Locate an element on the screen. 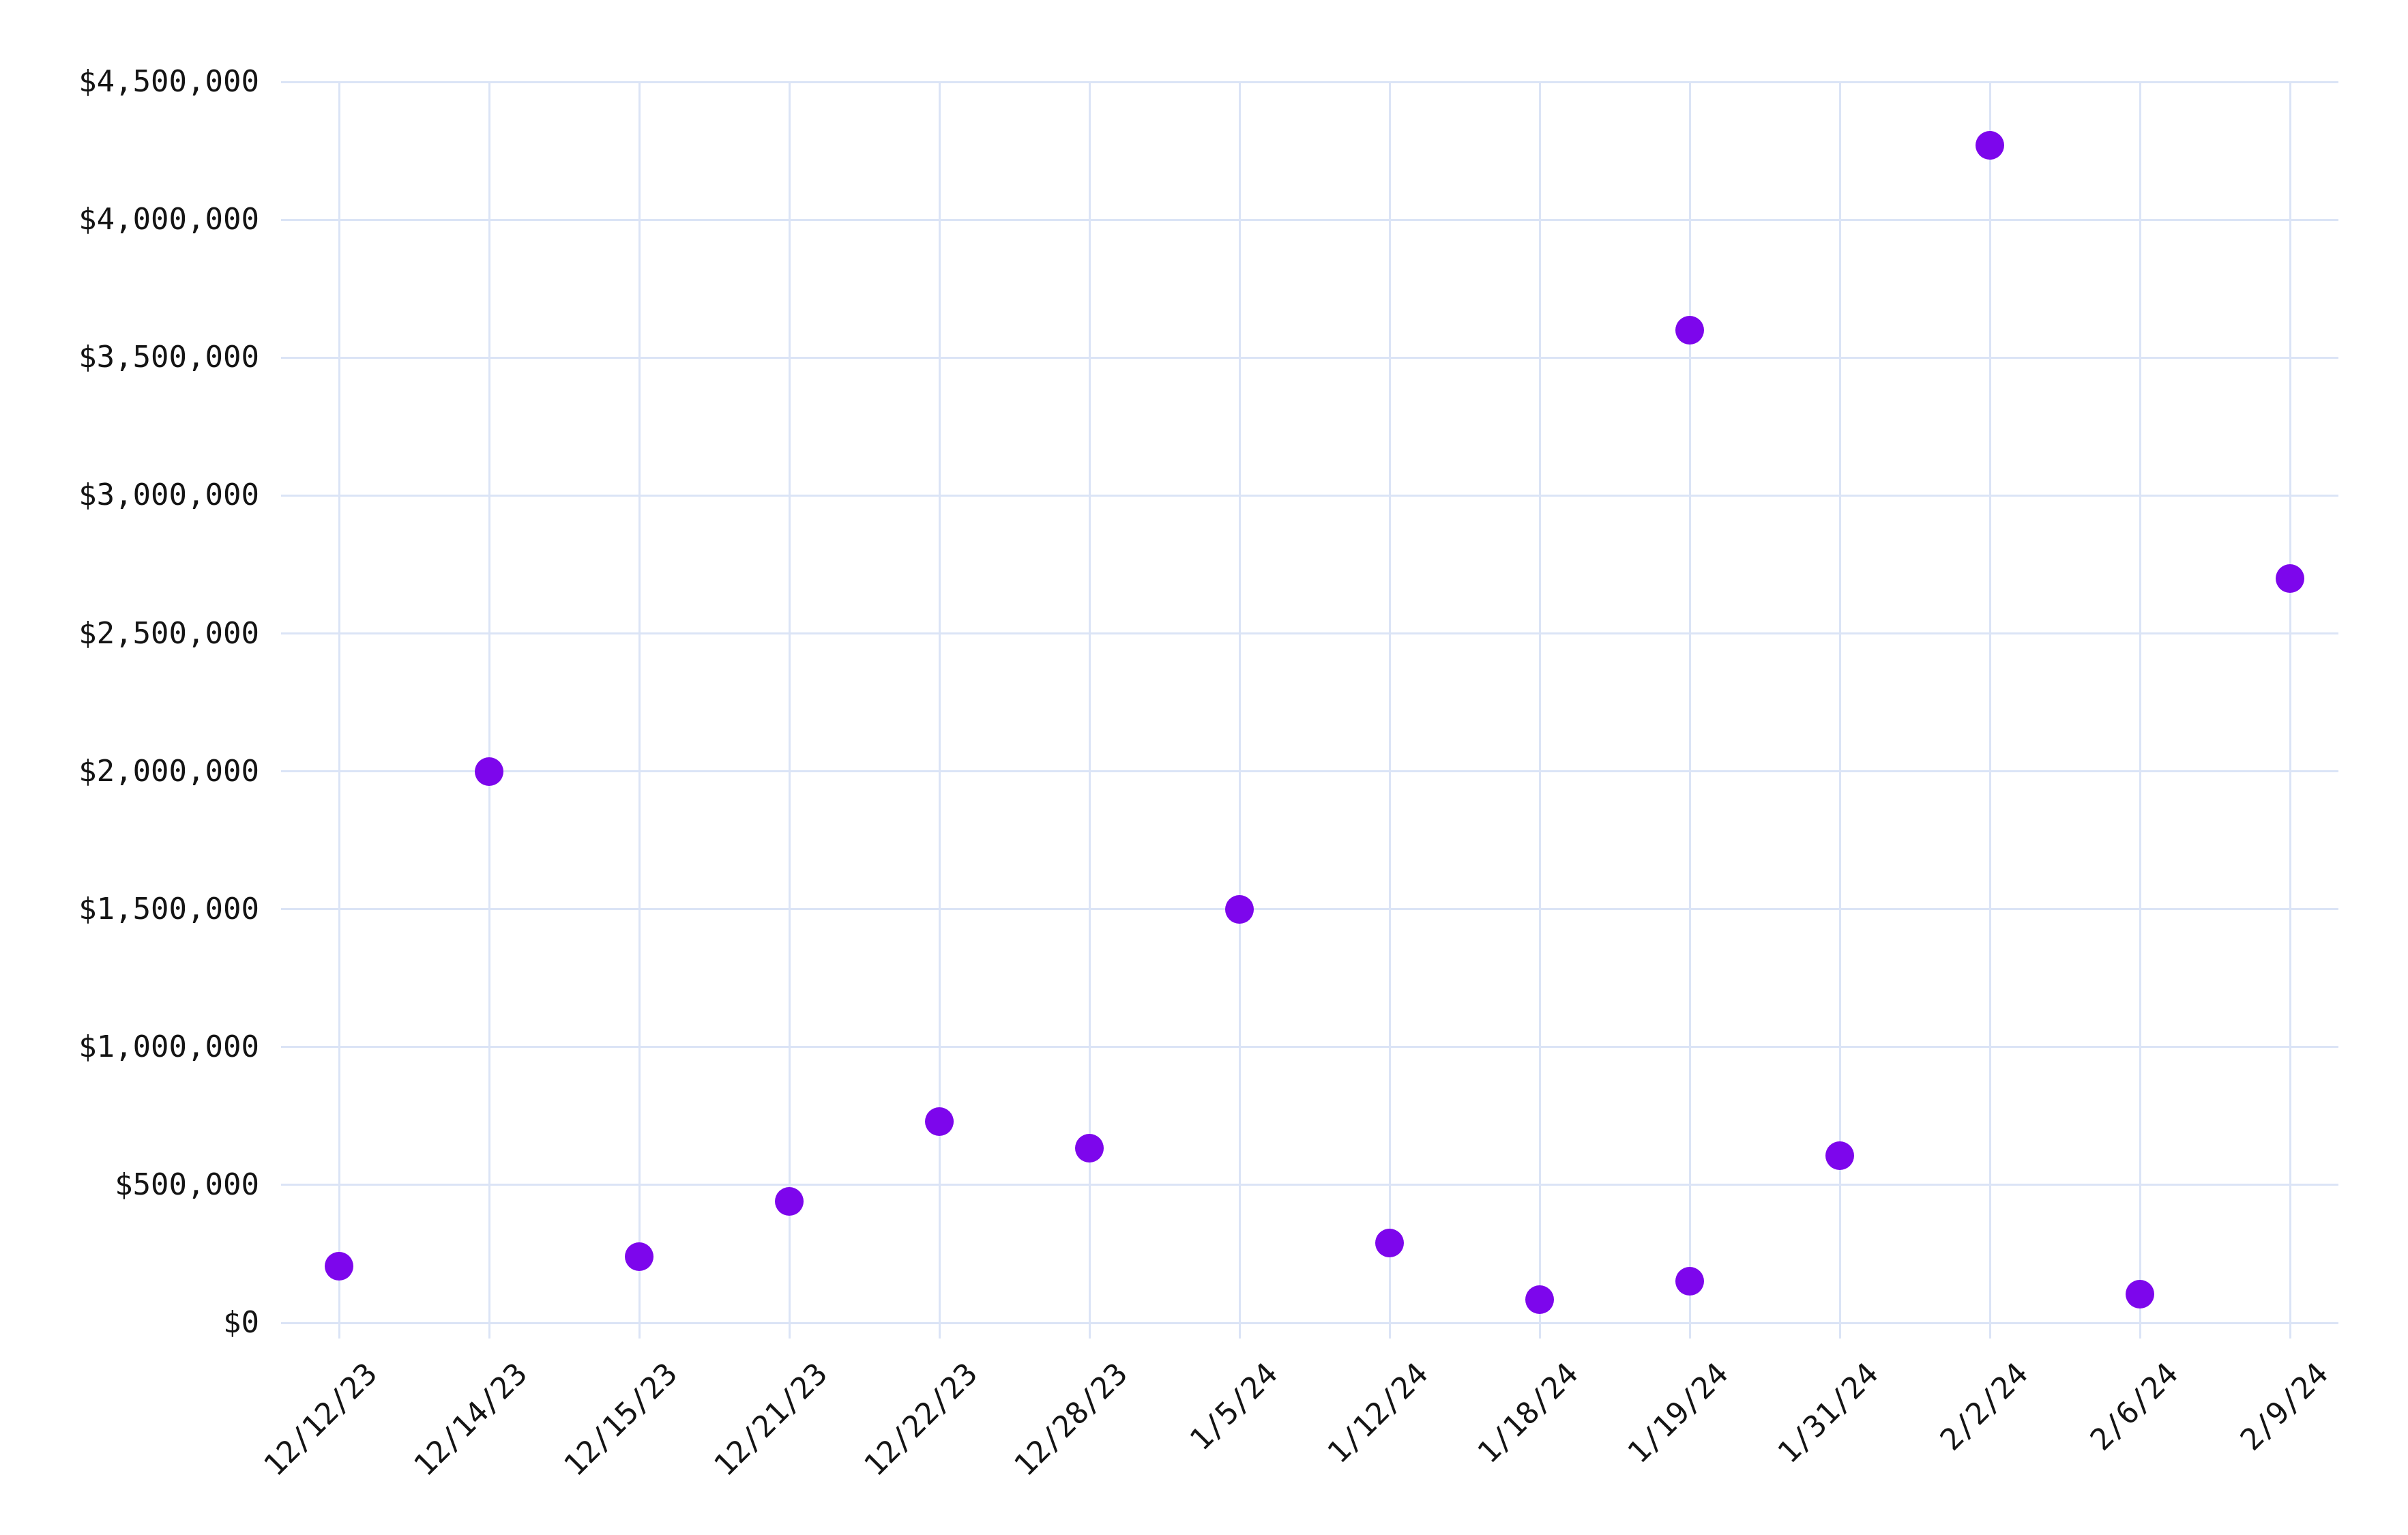 This screenshot has height=1535, width=2408. x-axis-tick-label: 12/15/23 is located at coordinates (621, 1419).